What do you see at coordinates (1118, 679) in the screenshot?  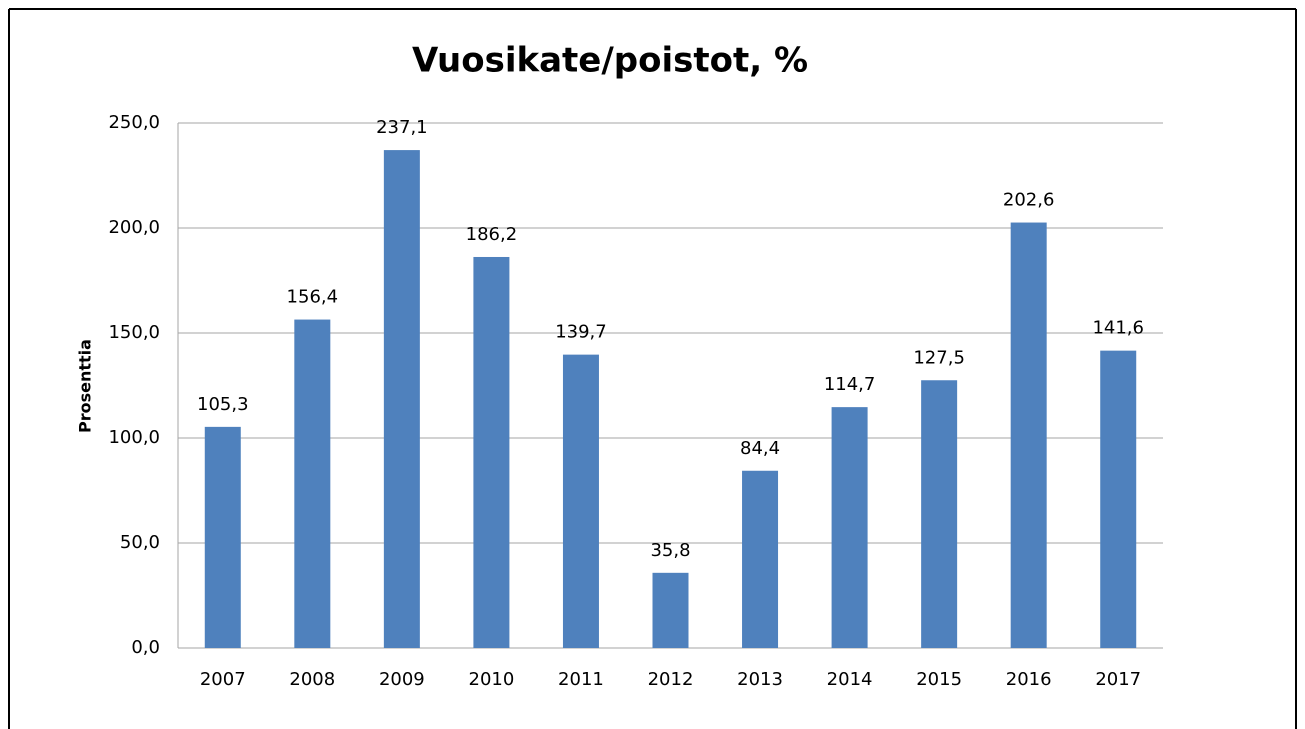 I see `x-tick-label: 2017` at bounding box center [1118, 679].